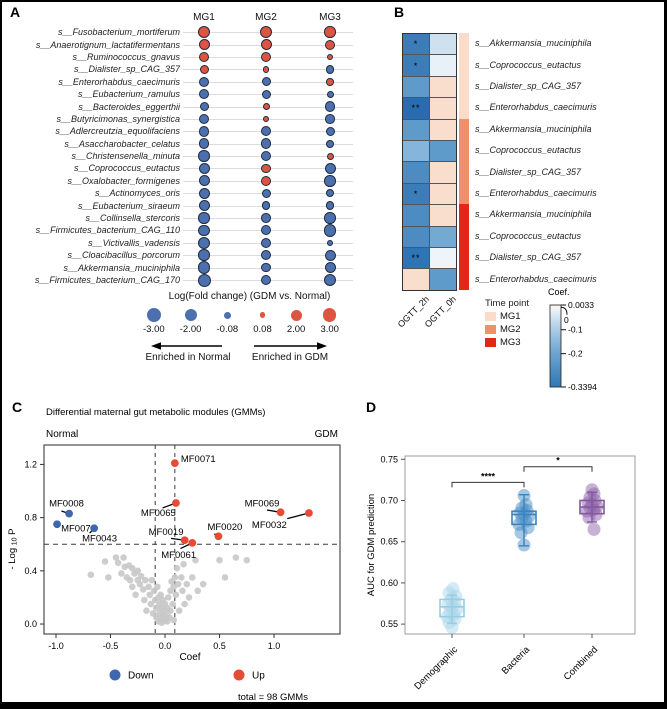 This screenshot has height=709, width=667. What do you see at coordinates (196, 32) in the screenshot?
I see `species-row: s__Fusobacterium_mortiferum` at bounding box center [196, 32].